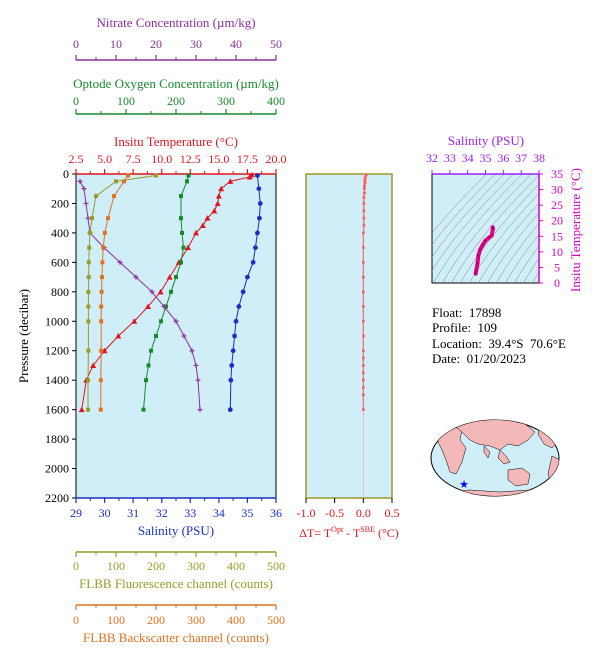 The width and height of the screenshot is (609, 663). What do you see at coordinates (365, 335) in the screenshot?
I see `delta-t-series` at bounding box center [365, 335].